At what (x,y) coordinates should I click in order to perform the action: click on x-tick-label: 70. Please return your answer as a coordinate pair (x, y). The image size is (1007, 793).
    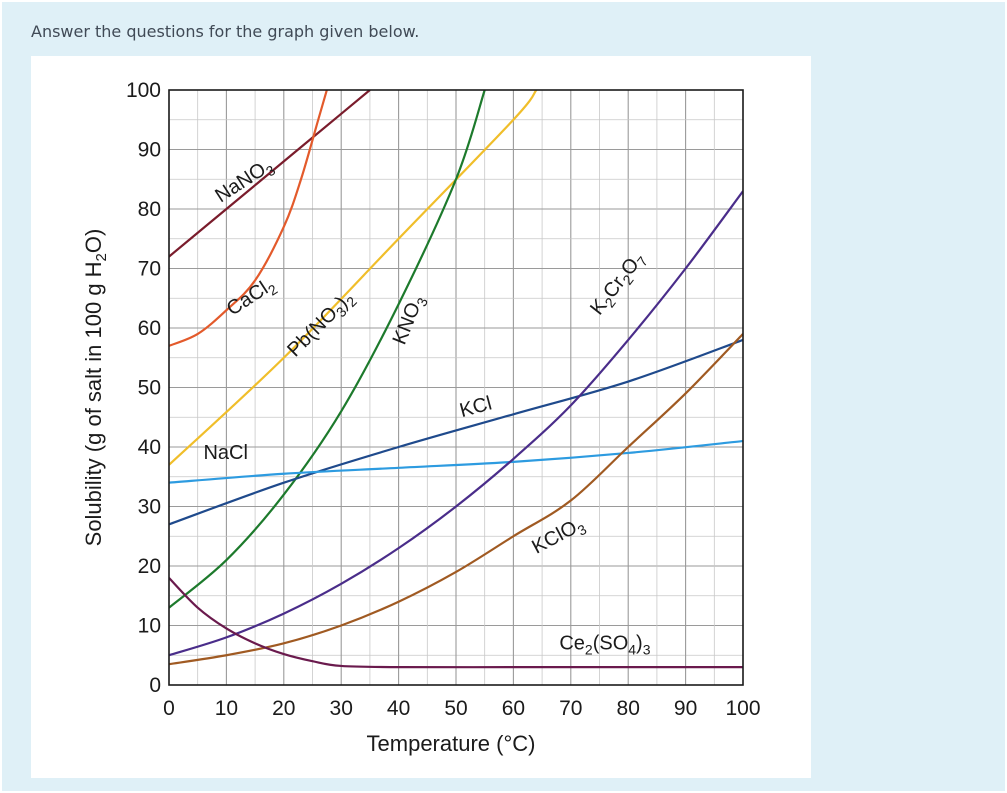
    Looking at the image, I should click on (570, 708).